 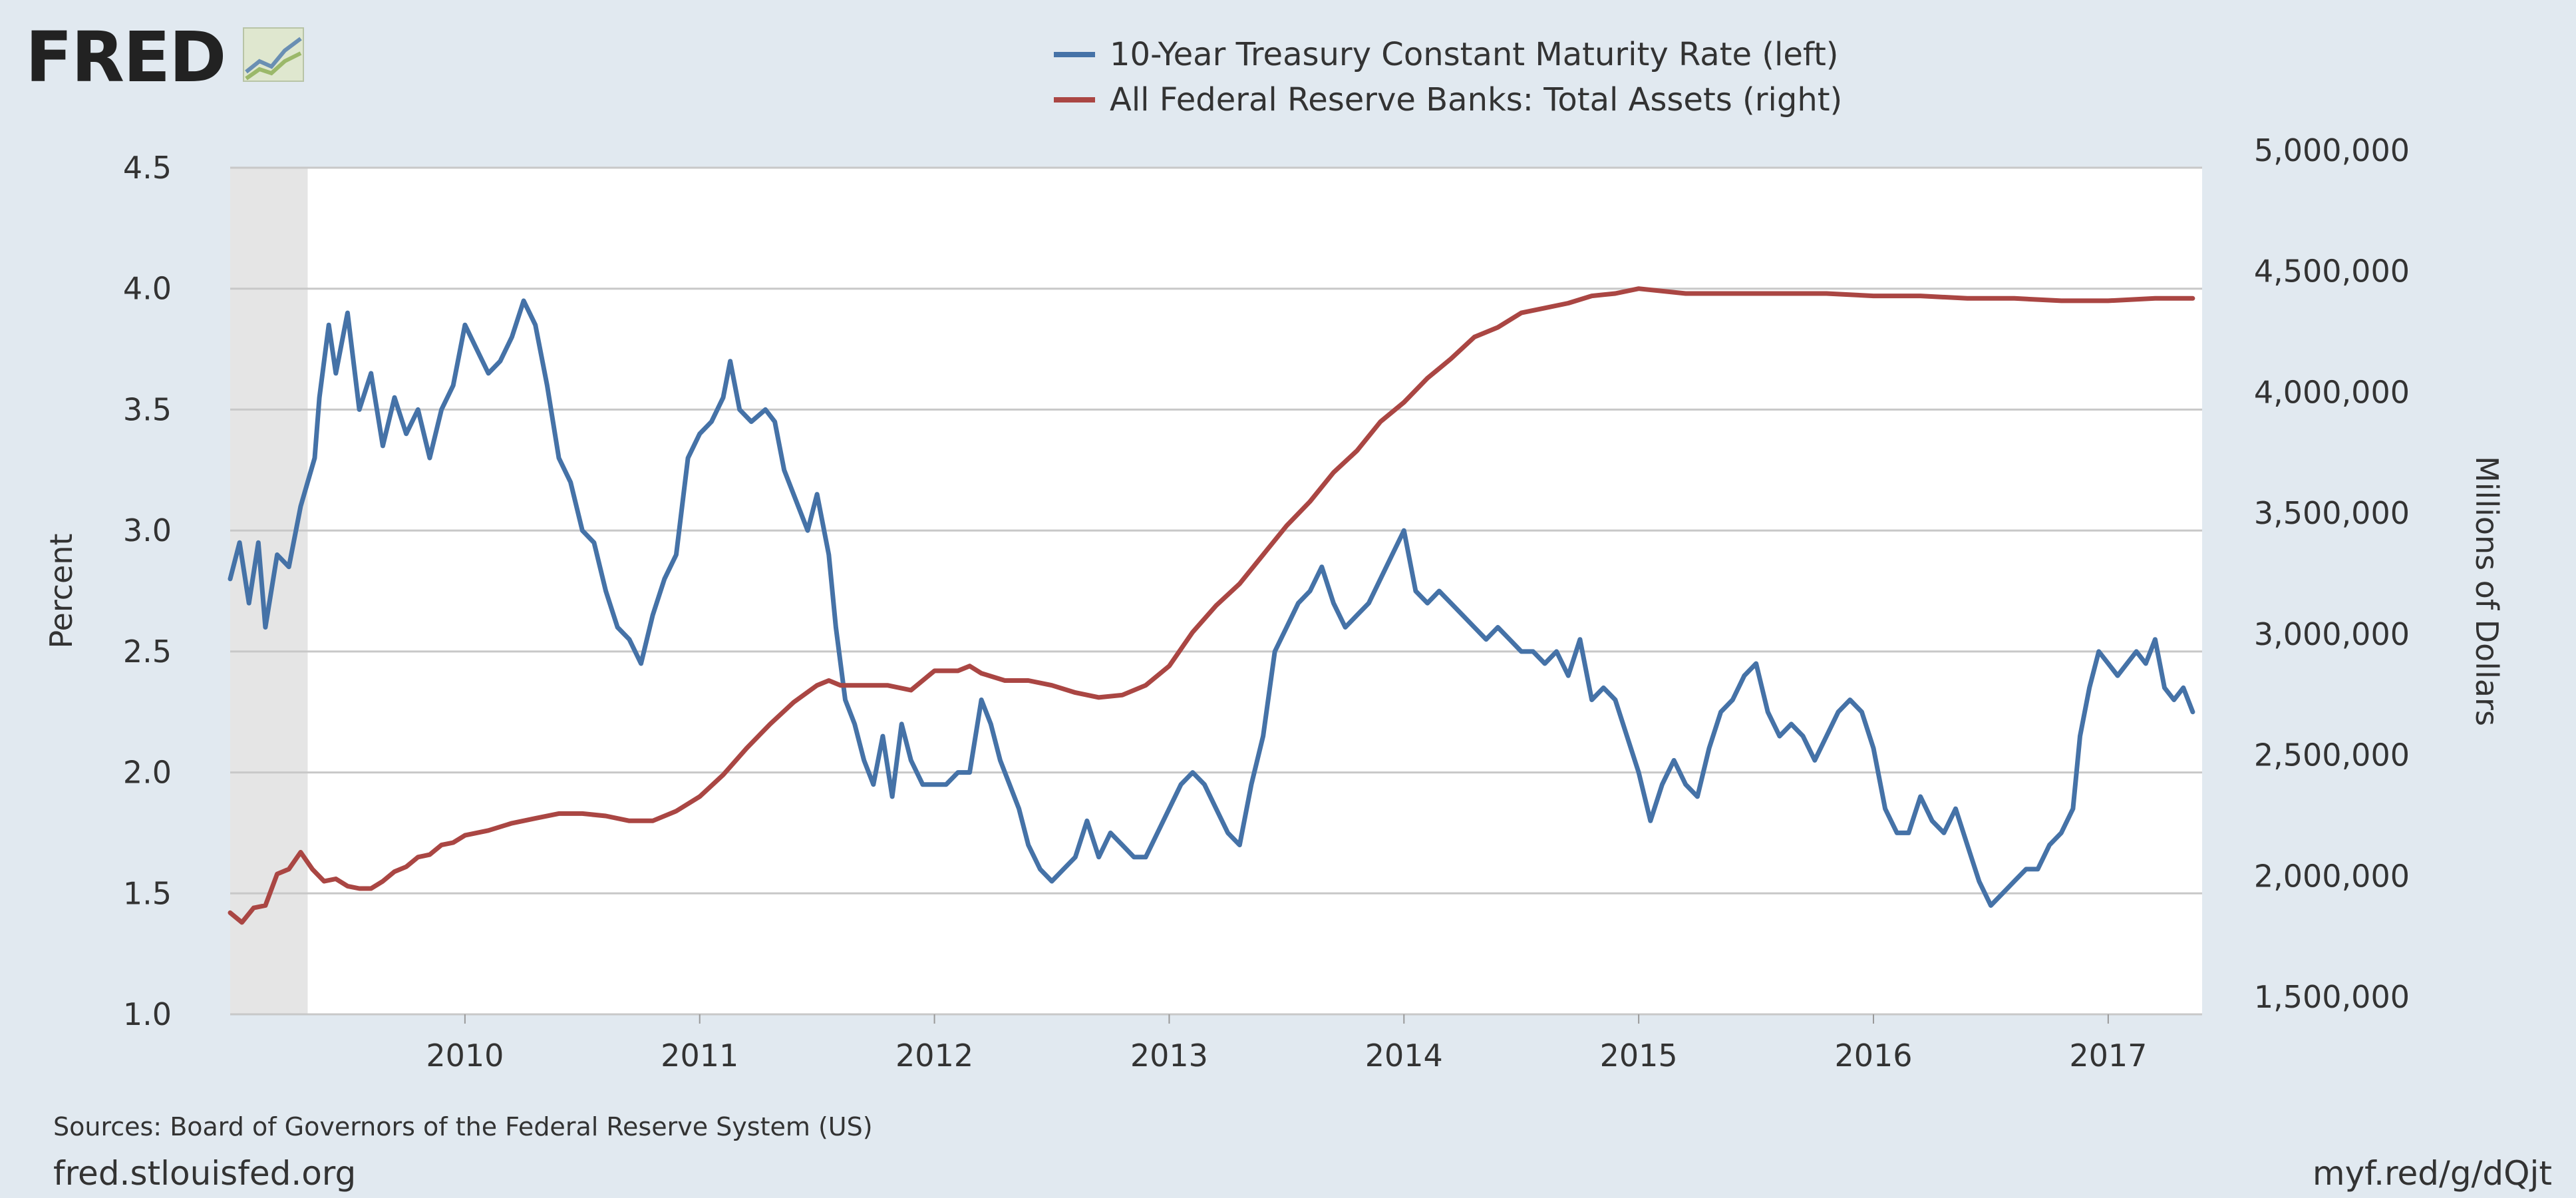 I want to click on y-right-tick-label: 4,500,000, so click(x=2332, y=272).